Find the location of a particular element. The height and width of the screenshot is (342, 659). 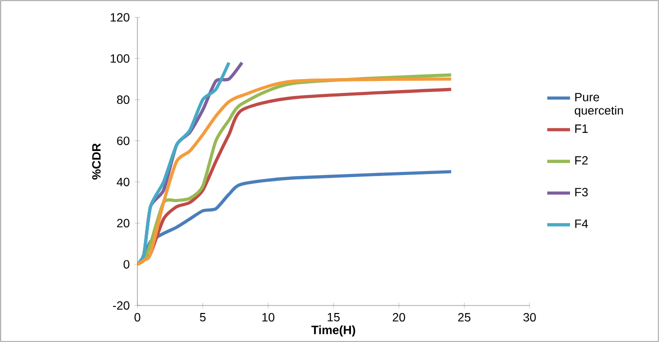

x-tick-label: 25 is located at coordinates (464, 317).